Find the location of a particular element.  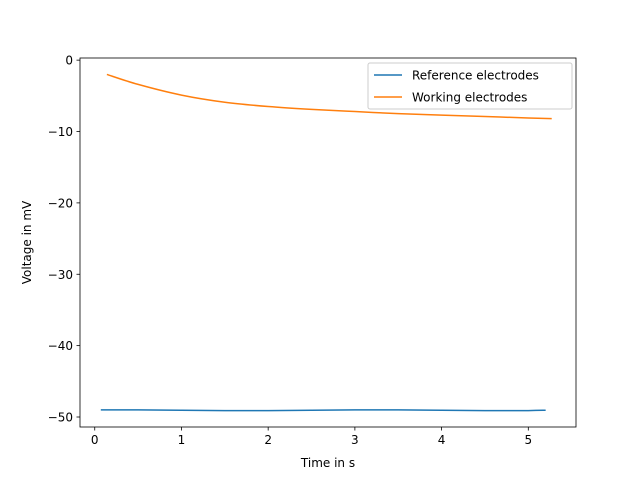

x-axis-label: Time in s is located at coordinates (327, 463).